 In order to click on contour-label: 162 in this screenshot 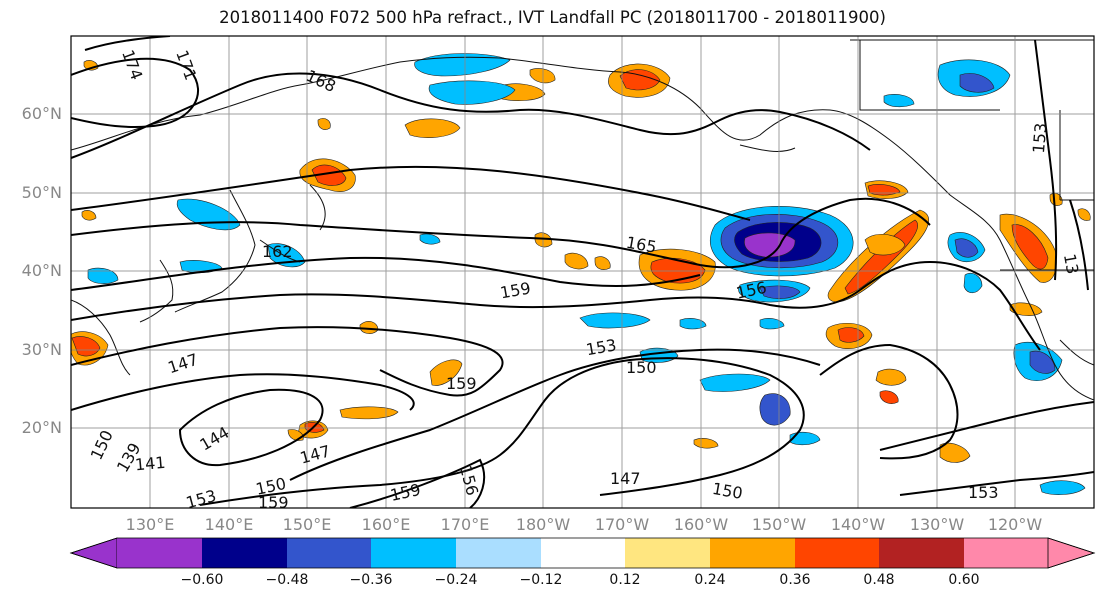, I will do `click(277, 251)`.